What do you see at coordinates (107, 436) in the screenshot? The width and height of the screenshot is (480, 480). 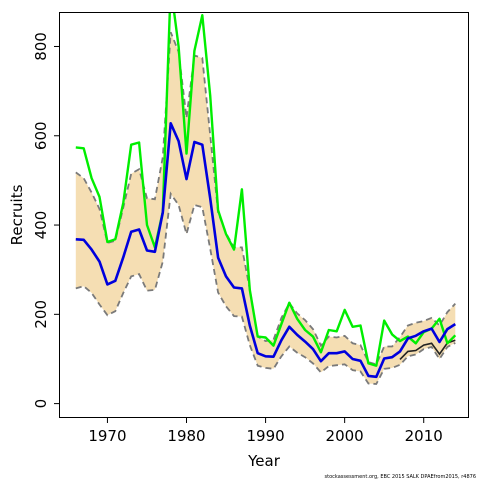 I see `x-tick-label: 1970` at bounding box center [107, 436].